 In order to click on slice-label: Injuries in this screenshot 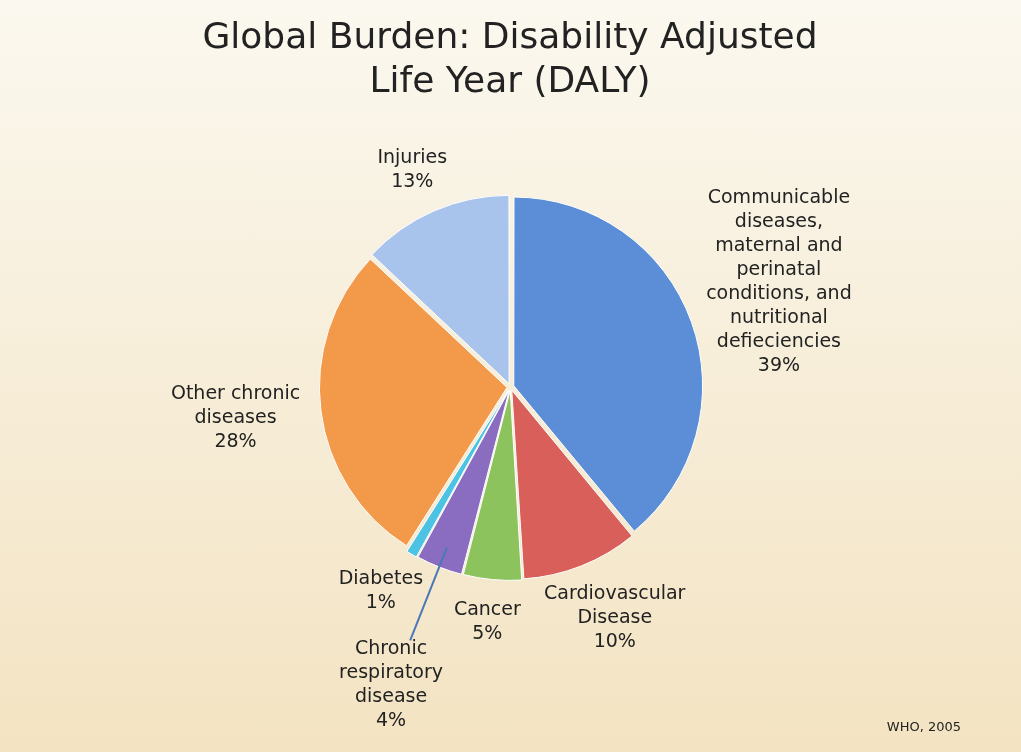, I will do `click(412, 155)`.